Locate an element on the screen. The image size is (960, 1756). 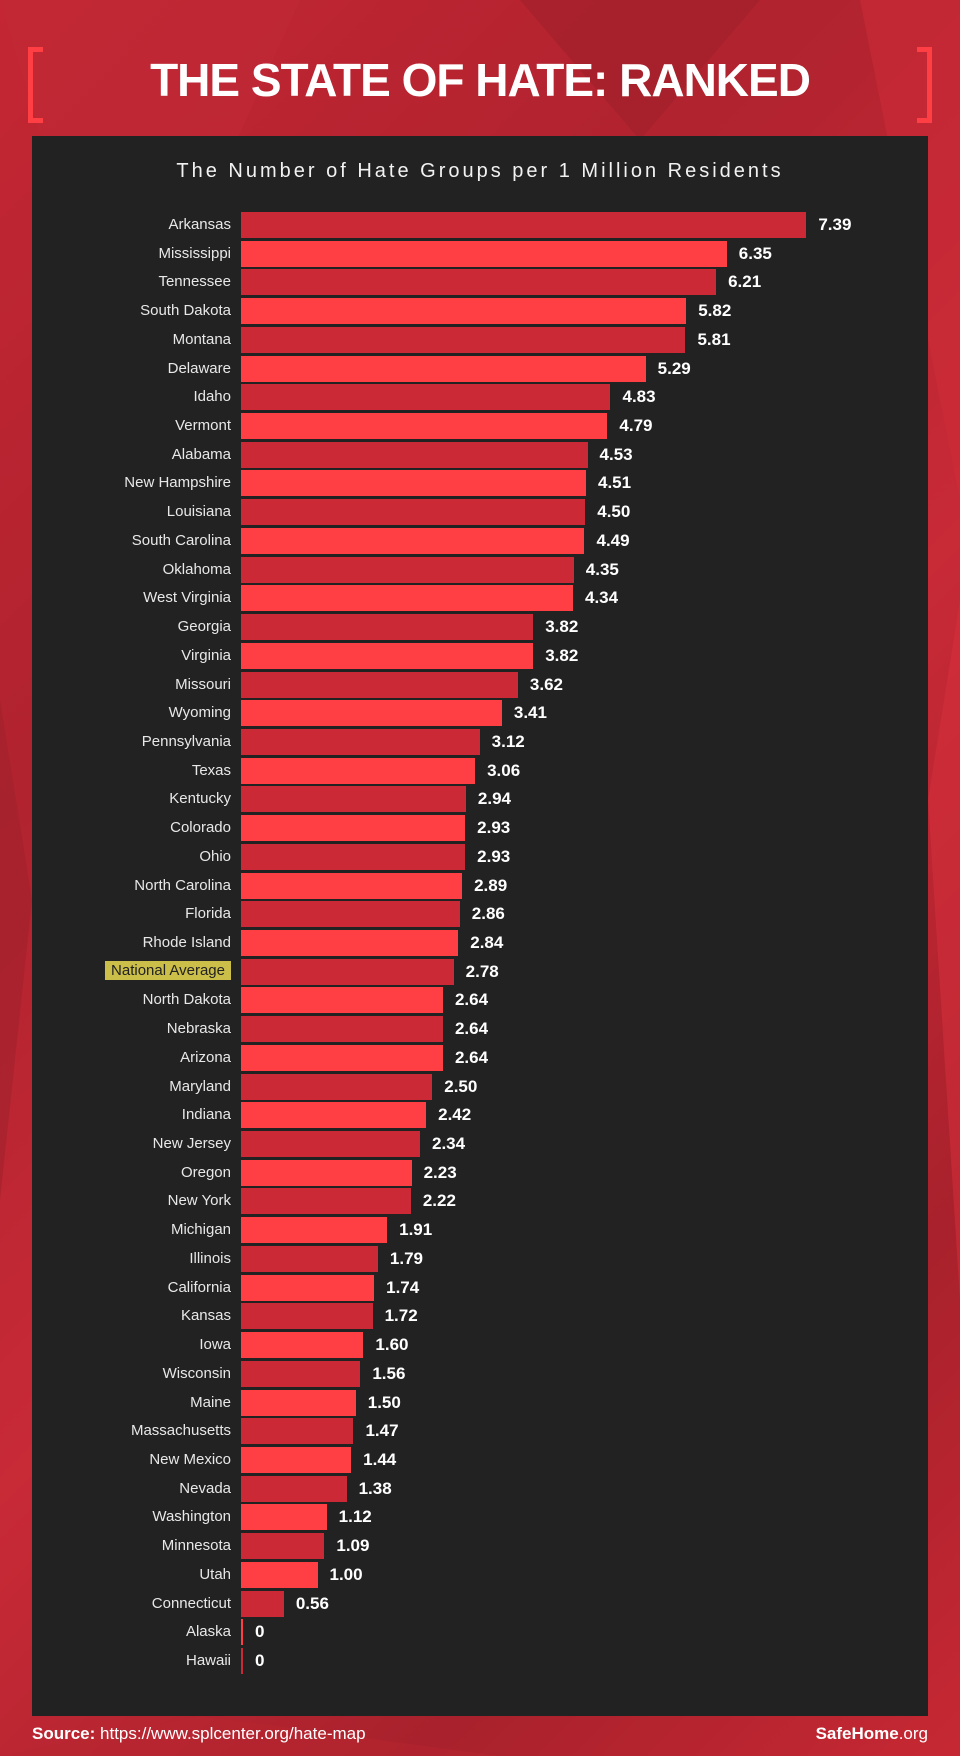
value-label: 4.83 is located at coordinates (639, 397).